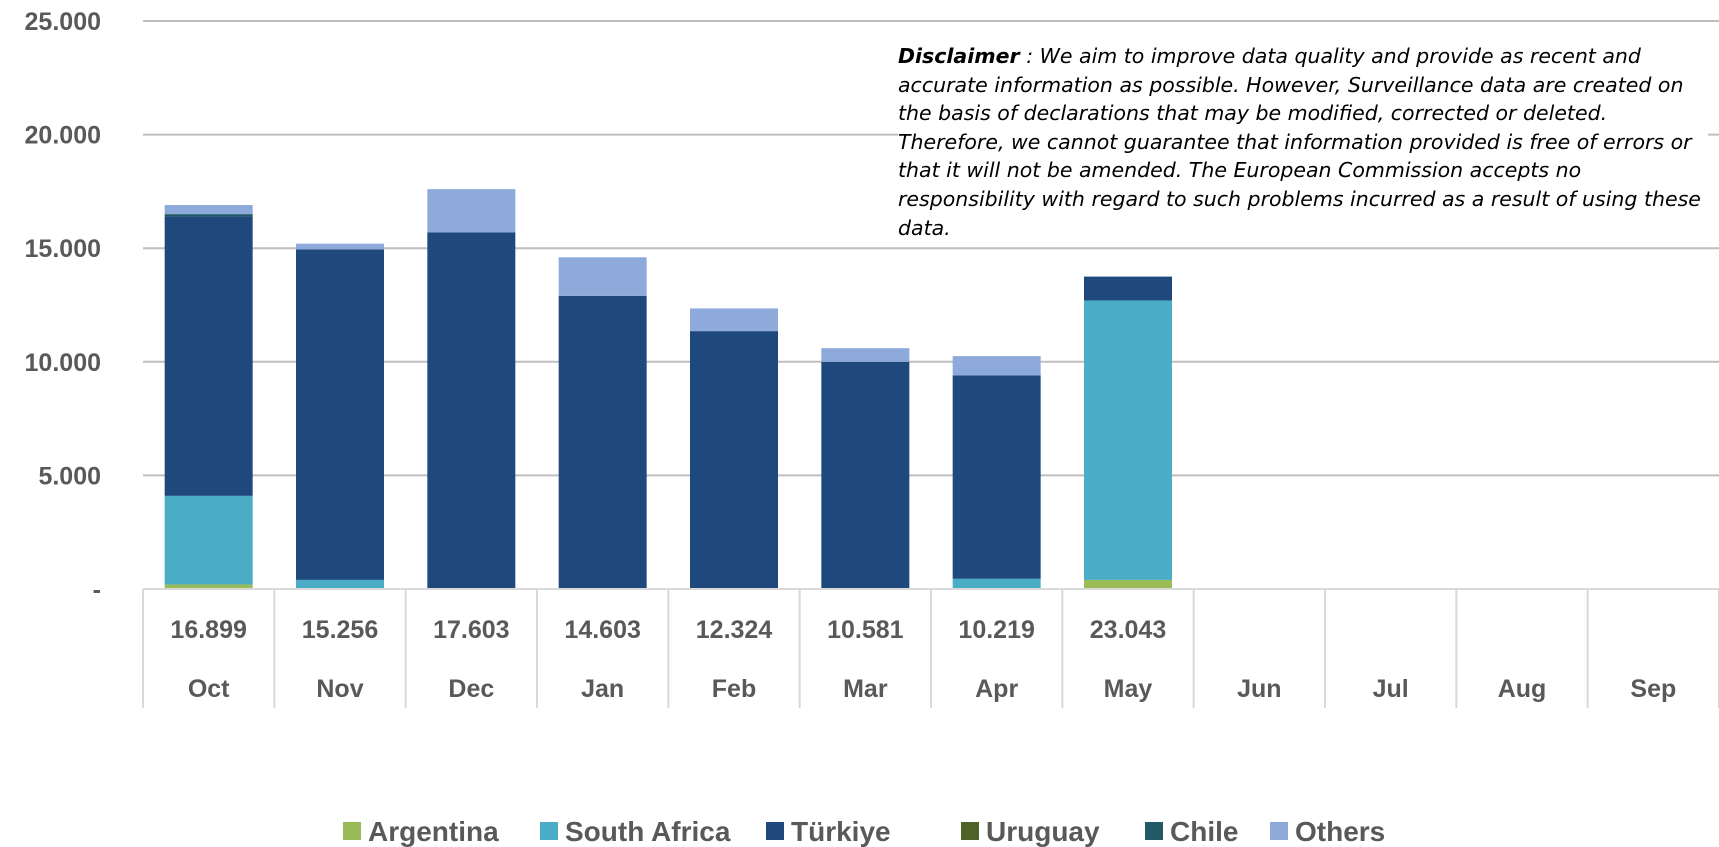 This screenshot has width=1719, height=847. What do you see at coordinates (1522, 689) in the screenshot?
I see `category-label: Aug` at bounding box center [1522, 689].